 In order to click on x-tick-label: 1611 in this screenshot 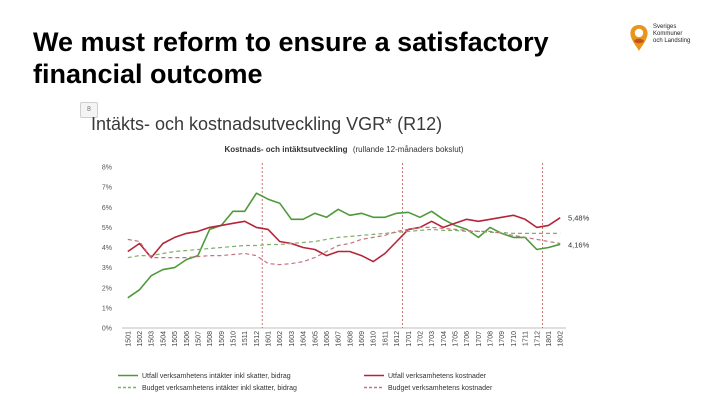, I will do `click(385, 338)`.